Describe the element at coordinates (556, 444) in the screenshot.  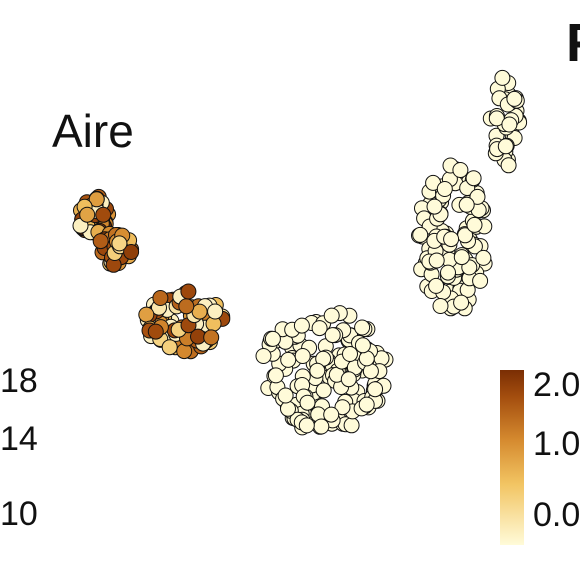
I see `colorbar-tick-label: 1.0` at that location.